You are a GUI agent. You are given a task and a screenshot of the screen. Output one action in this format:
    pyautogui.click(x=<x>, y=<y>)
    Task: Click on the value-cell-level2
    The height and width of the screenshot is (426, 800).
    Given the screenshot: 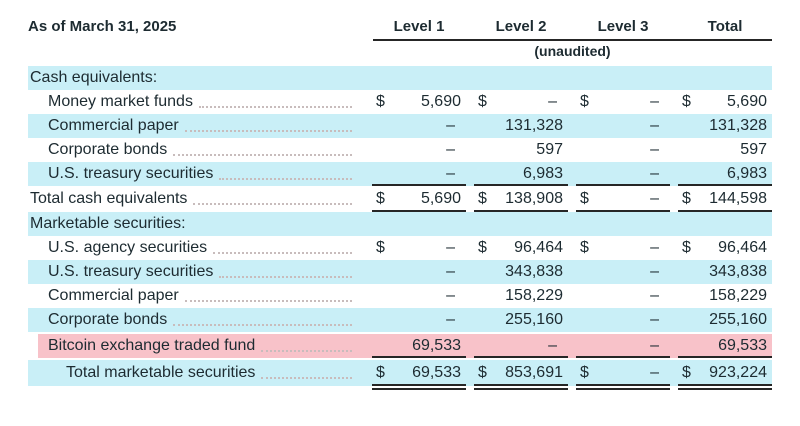 What is the action you would take?
    pyautogui.click(x=521, y=78)
    